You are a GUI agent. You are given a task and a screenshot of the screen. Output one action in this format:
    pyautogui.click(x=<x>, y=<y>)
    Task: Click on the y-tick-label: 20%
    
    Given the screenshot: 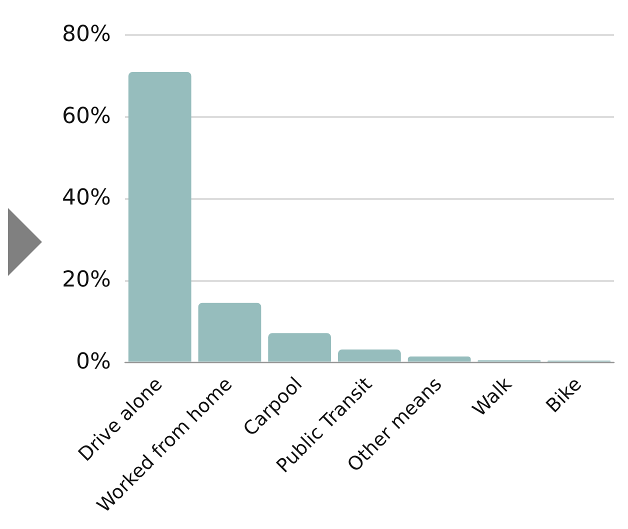 What is the action you would take?
    pyautogui.click(x=86, y=280)
    